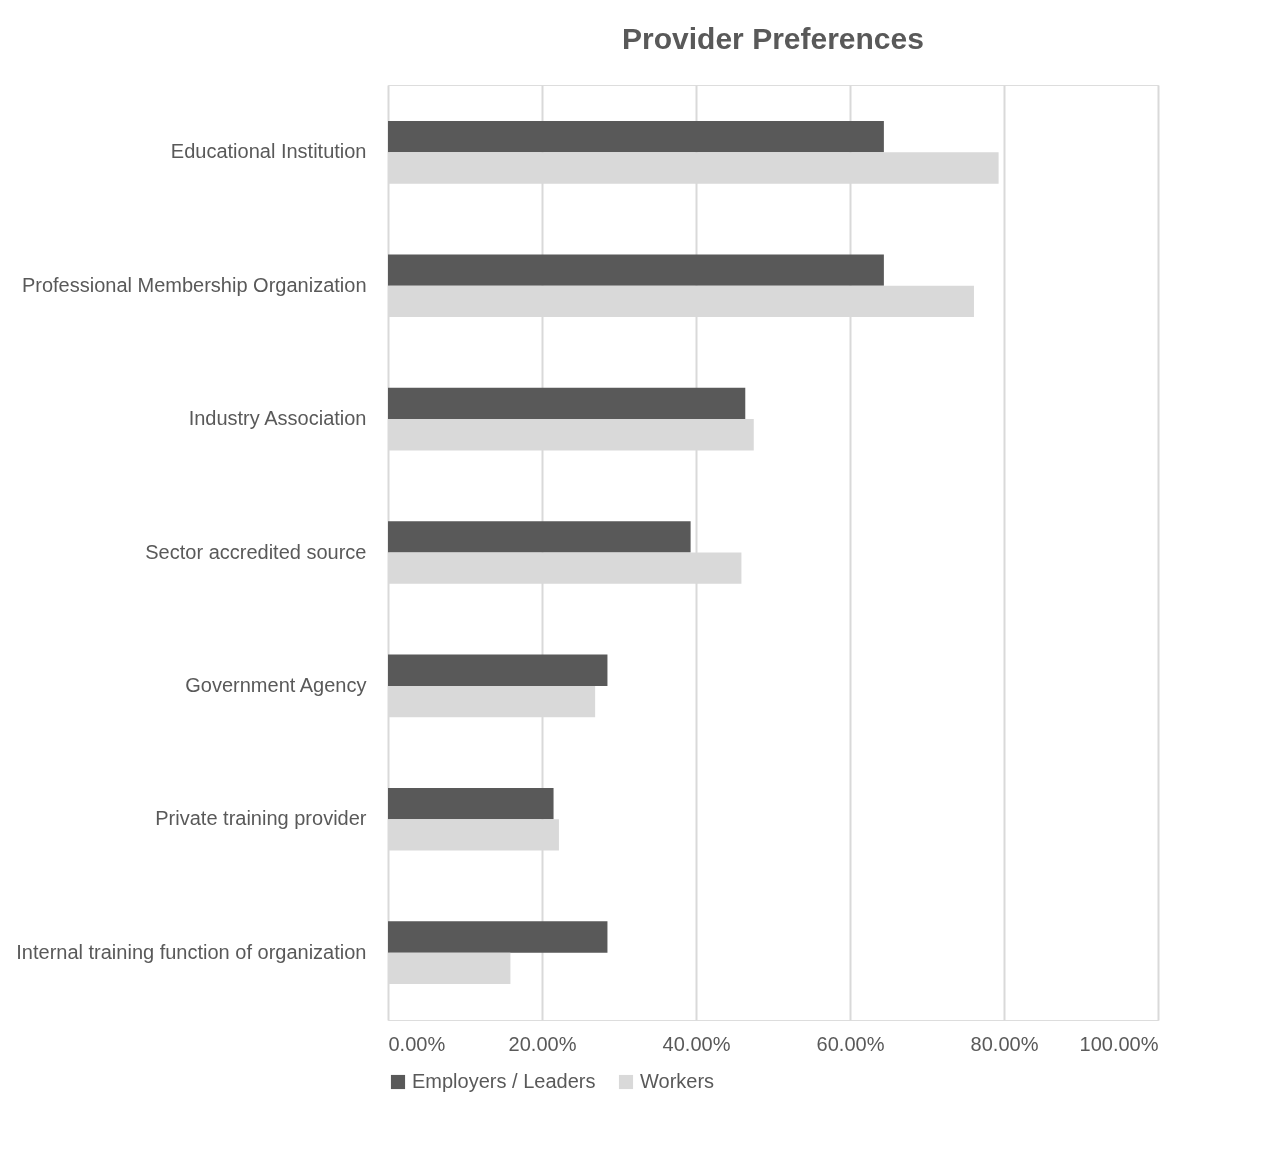  Describe the element at coordinates (504, 1081) in the screenshot. I see `legend-label: Employers / Leaders` at that location.